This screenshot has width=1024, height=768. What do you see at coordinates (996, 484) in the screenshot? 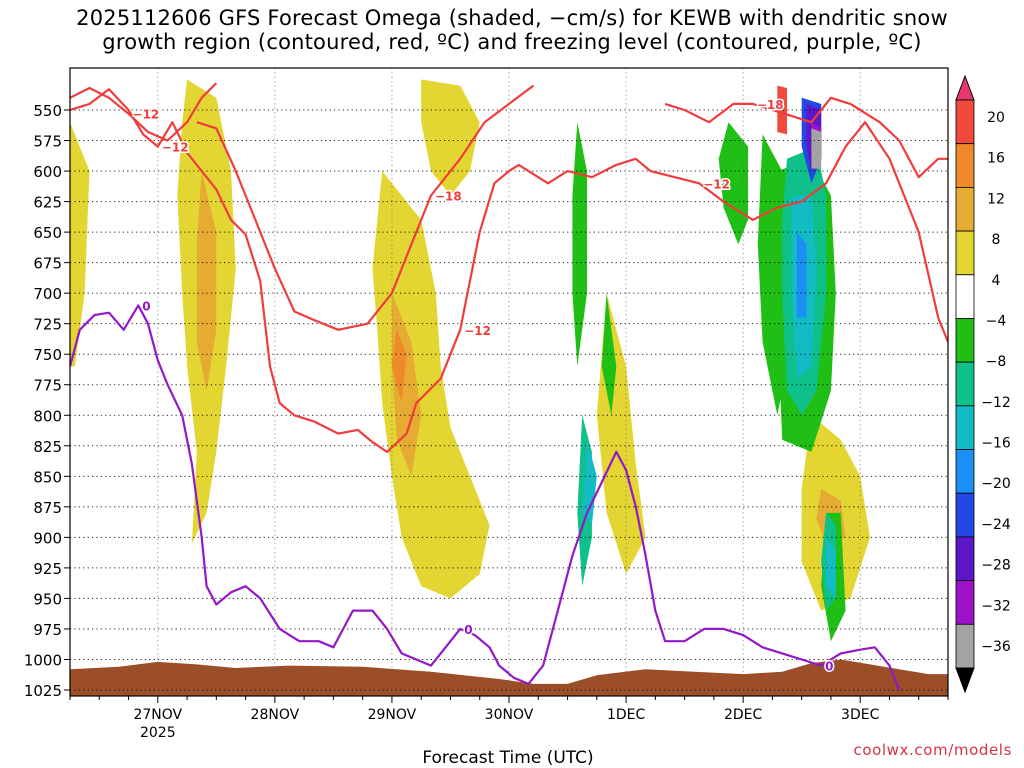
I see `colorbar-label-9: −20` at bounding box center [996, 484].